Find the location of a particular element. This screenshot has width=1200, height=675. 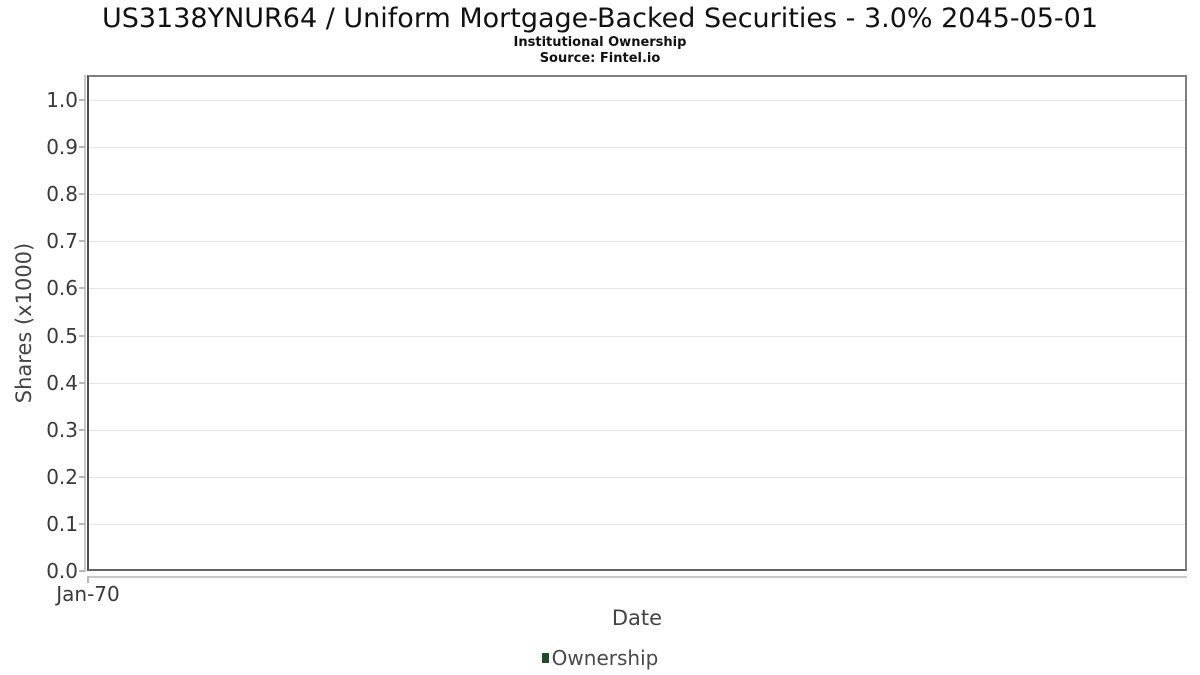

y-axis-label: Shares (x1000) is located at coordinates (24, 323).